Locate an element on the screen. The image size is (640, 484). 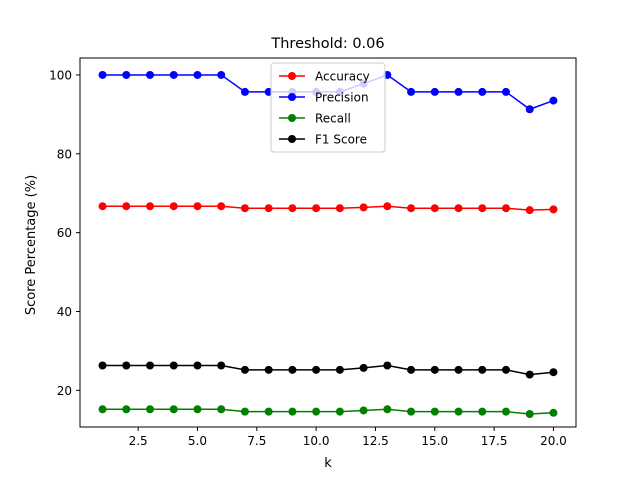
legend-item-precision: Precision is located at coordinates (324, 98).